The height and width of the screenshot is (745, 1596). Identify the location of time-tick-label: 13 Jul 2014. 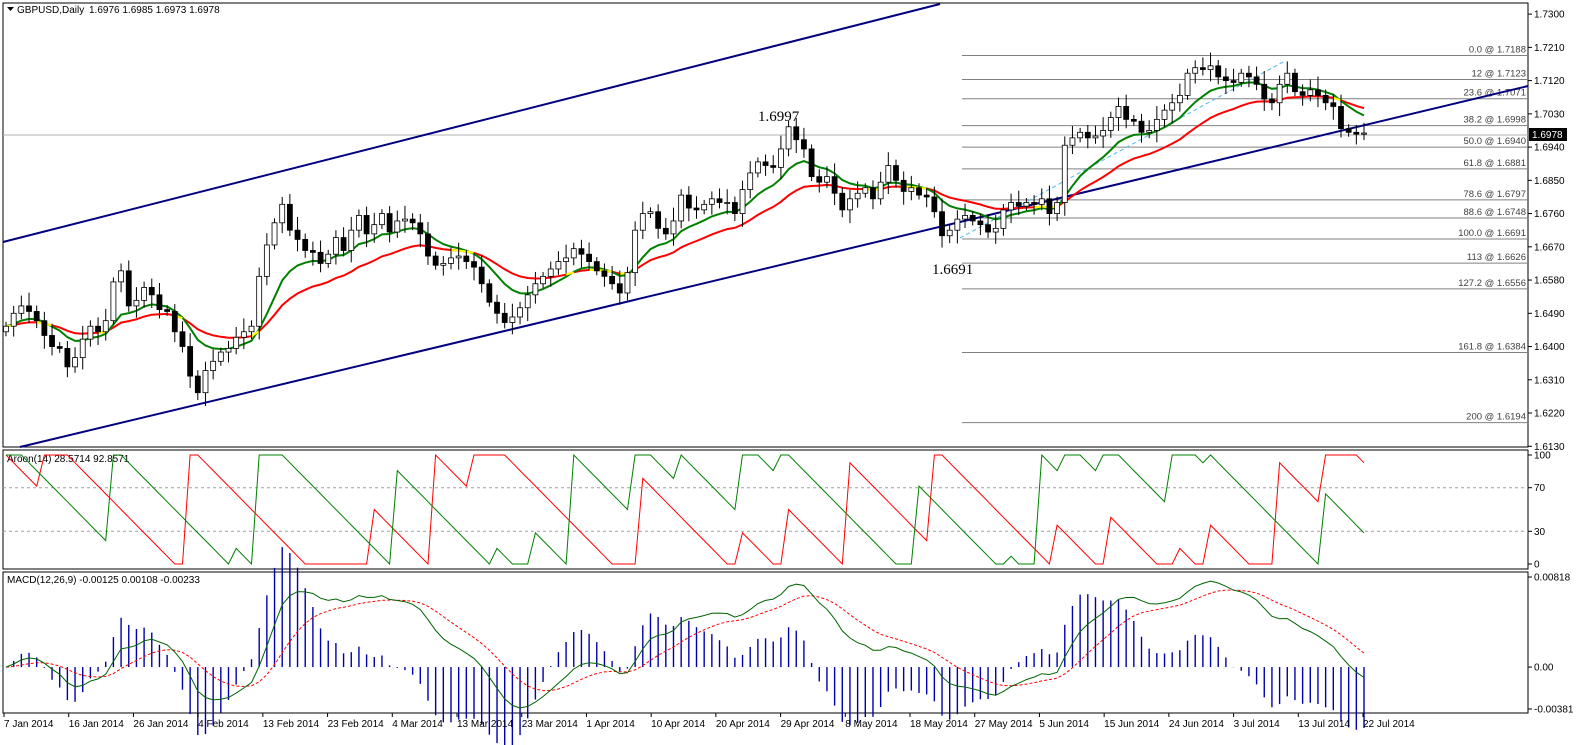
(1324, 724).